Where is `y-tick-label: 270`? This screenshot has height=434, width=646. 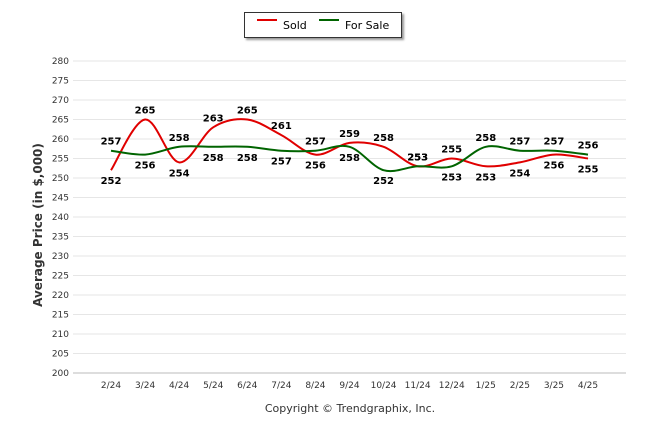 y-tick-label: 270 is located at coordinates (60, 101).